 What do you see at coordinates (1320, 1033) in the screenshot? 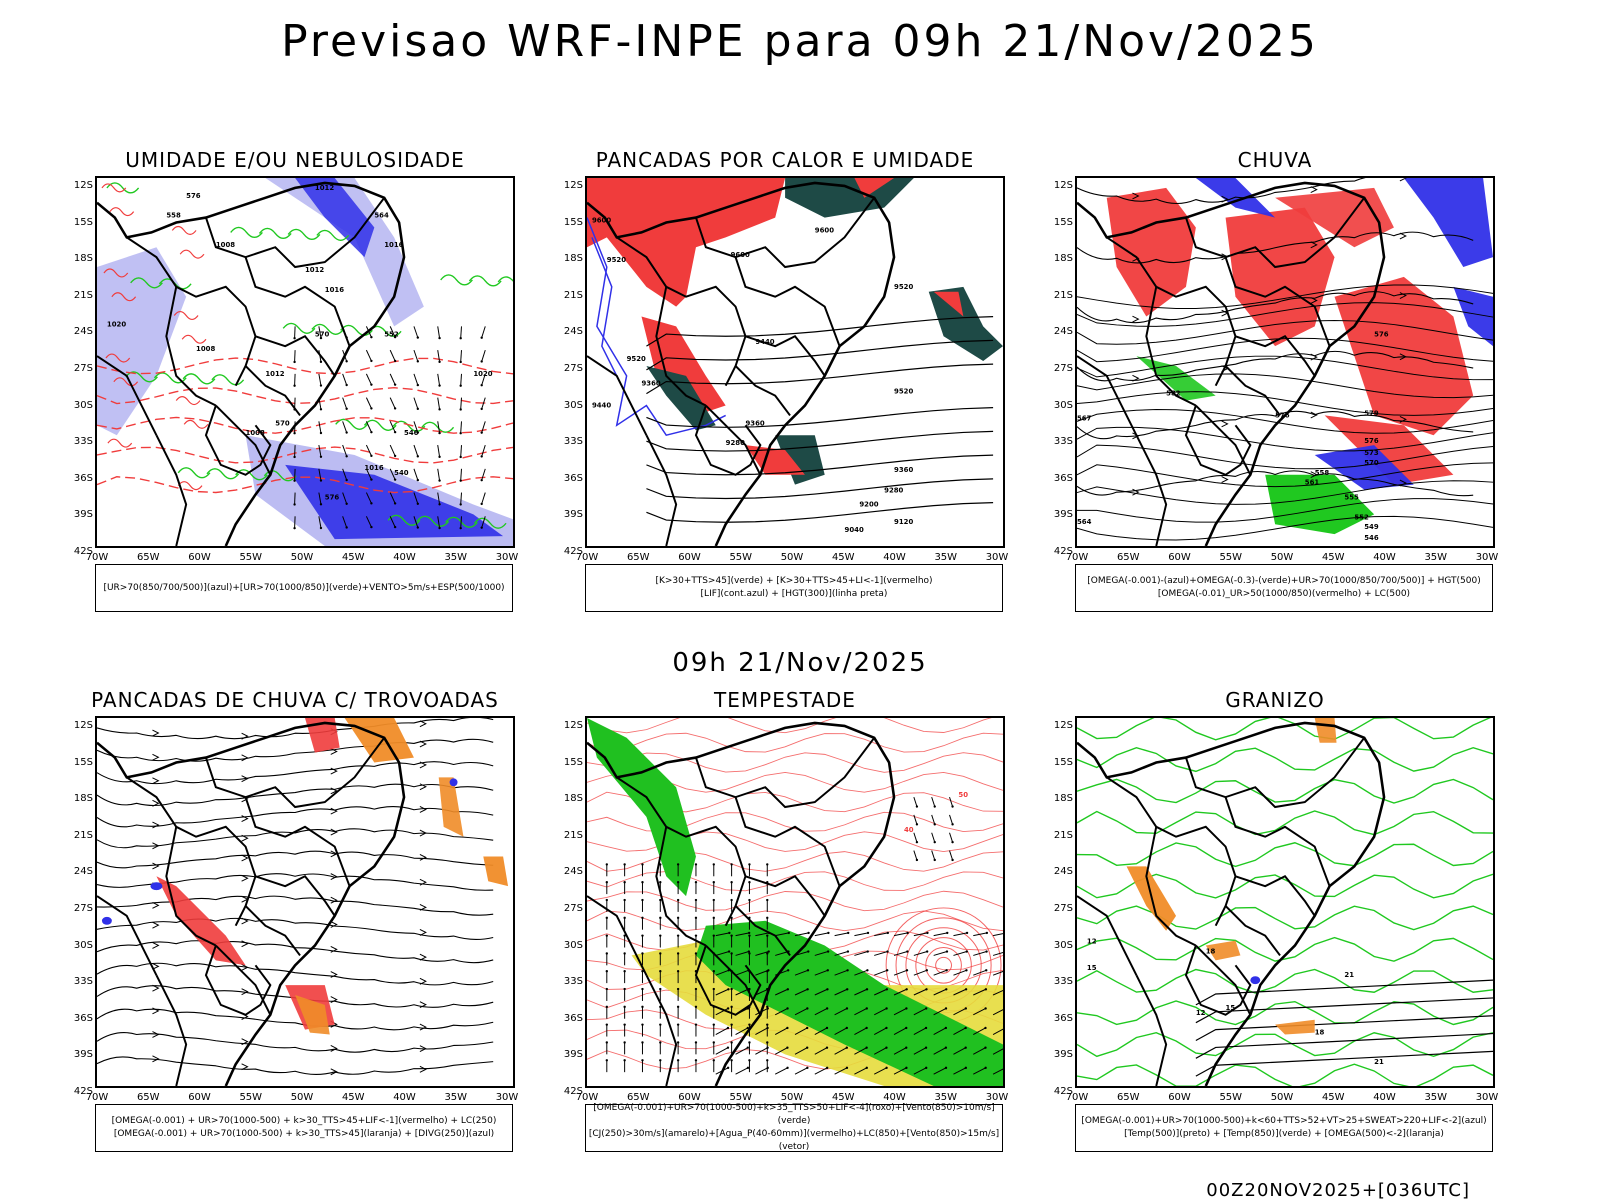
I see `svg-text: 18` at bounding box center [1320, 1033].